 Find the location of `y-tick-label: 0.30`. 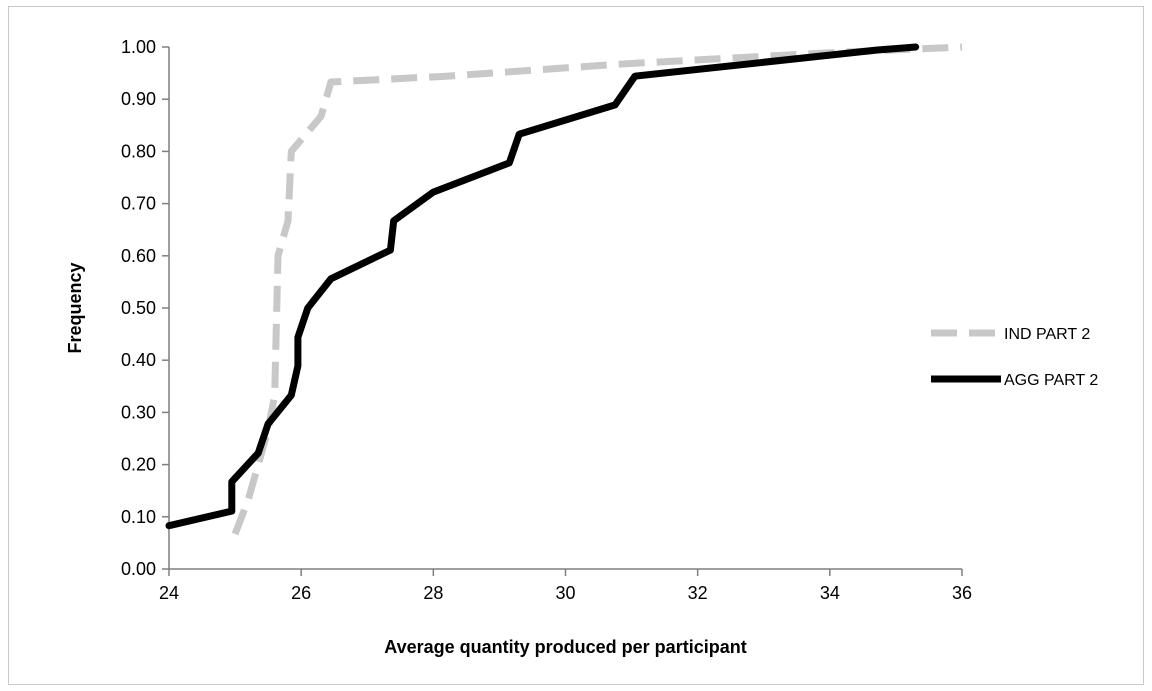

y-tick-label: 0.30 is located at coordinates (138, 412).